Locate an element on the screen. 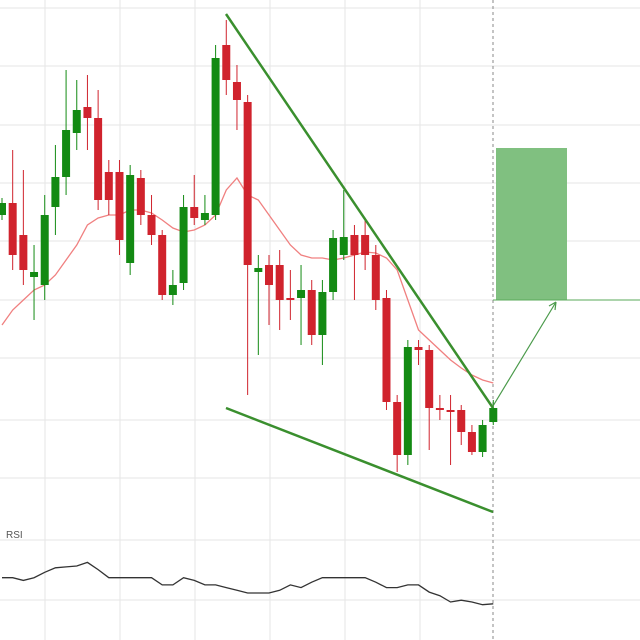 This screenshot has width=640, height=640. lower-trendline is located at coordinates (359, 460).